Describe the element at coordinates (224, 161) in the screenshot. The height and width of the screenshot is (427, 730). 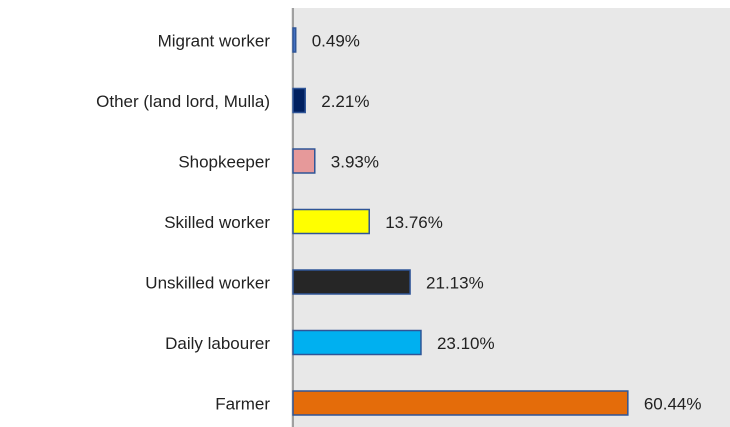
I see `category-label: Shopkeeper` at that location.